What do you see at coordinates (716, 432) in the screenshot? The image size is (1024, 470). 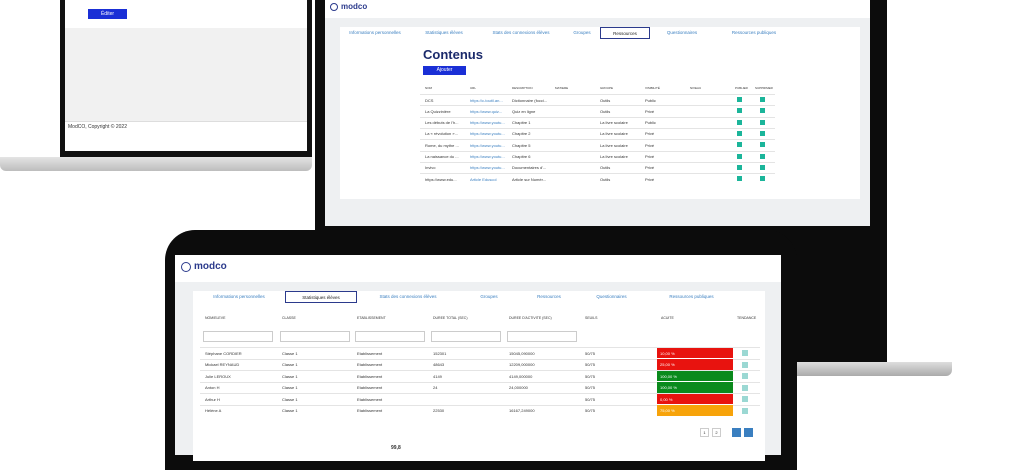 I see `page-link: 2` at bounding box center [716, 432].